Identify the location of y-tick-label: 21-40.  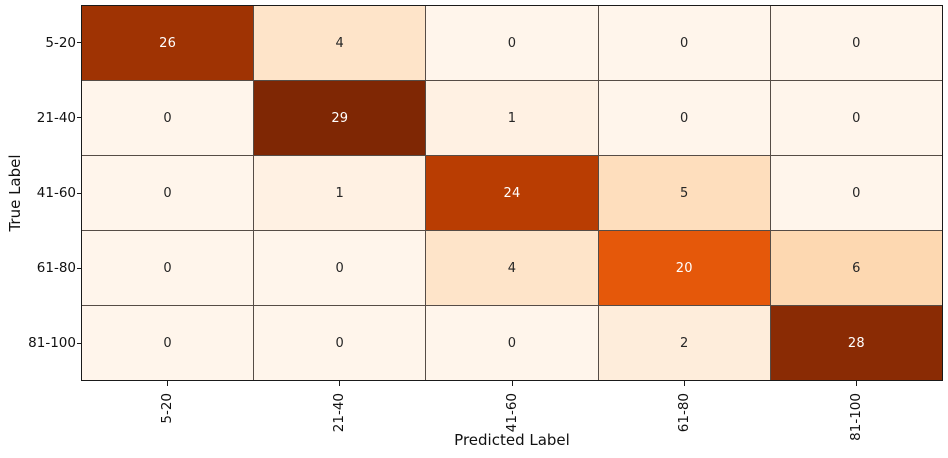
(56, 117).